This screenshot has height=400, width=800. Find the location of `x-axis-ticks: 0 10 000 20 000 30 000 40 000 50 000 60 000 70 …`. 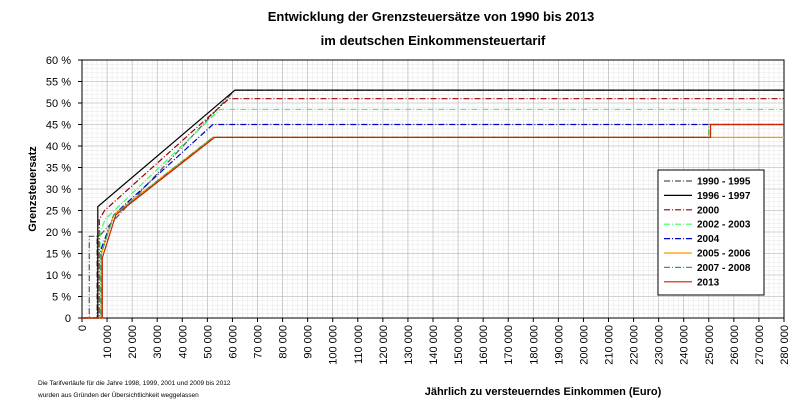

x-axis-ticks: 0 10 000 20 000 30 000 40 000 50 000 60 000 70 … is located at coordinates (434, 341).